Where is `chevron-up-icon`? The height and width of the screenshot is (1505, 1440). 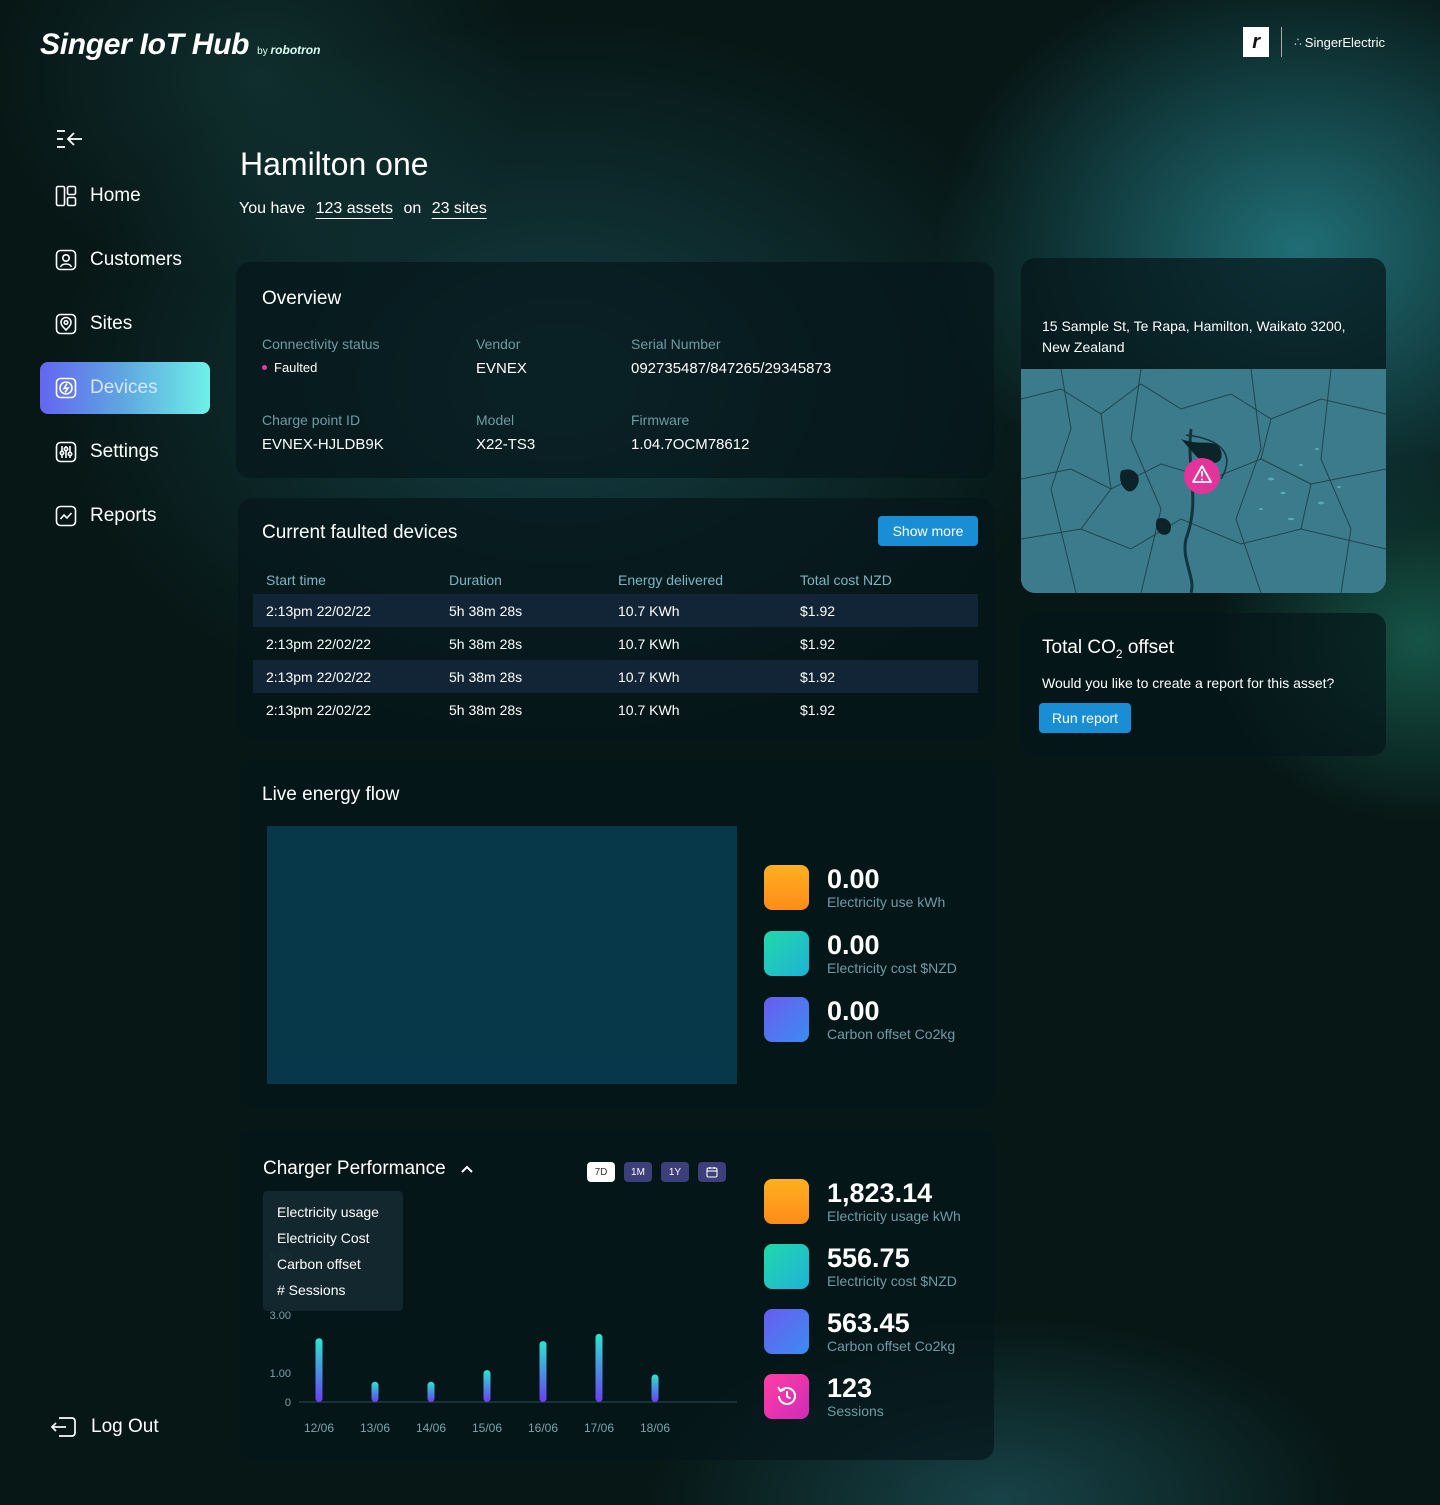 chevron-up-icon is located at coordinates (467, 1169).